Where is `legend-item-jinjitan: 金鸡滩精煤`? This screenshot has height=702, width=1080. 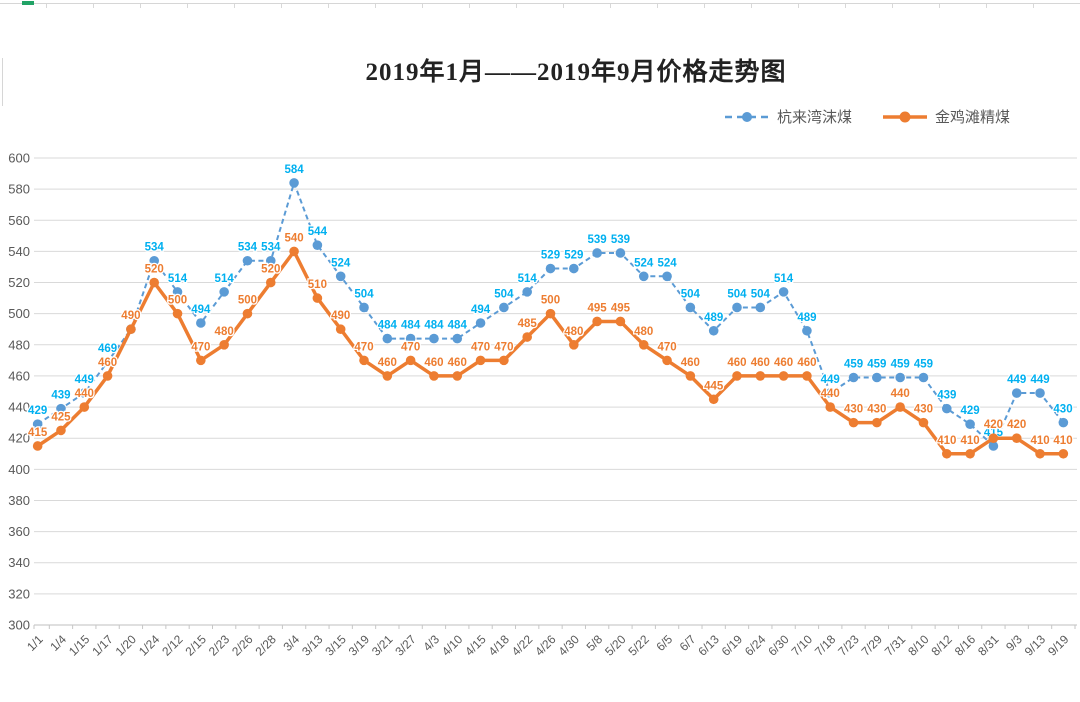 legend-item-jinjitan: 金鸡滩精煤 is located at coordinates (946, 116).